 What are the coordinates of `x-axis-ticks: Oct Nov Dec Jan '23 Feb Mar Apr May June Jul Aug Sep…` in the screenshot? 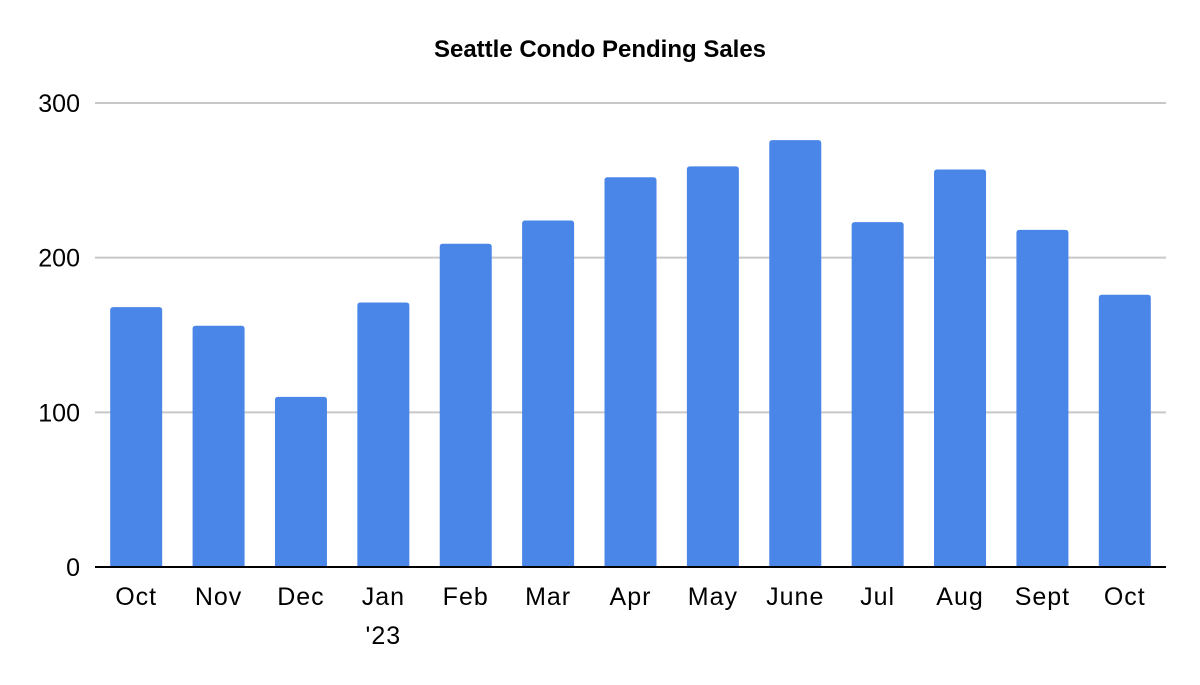 It's located at (630, 616).